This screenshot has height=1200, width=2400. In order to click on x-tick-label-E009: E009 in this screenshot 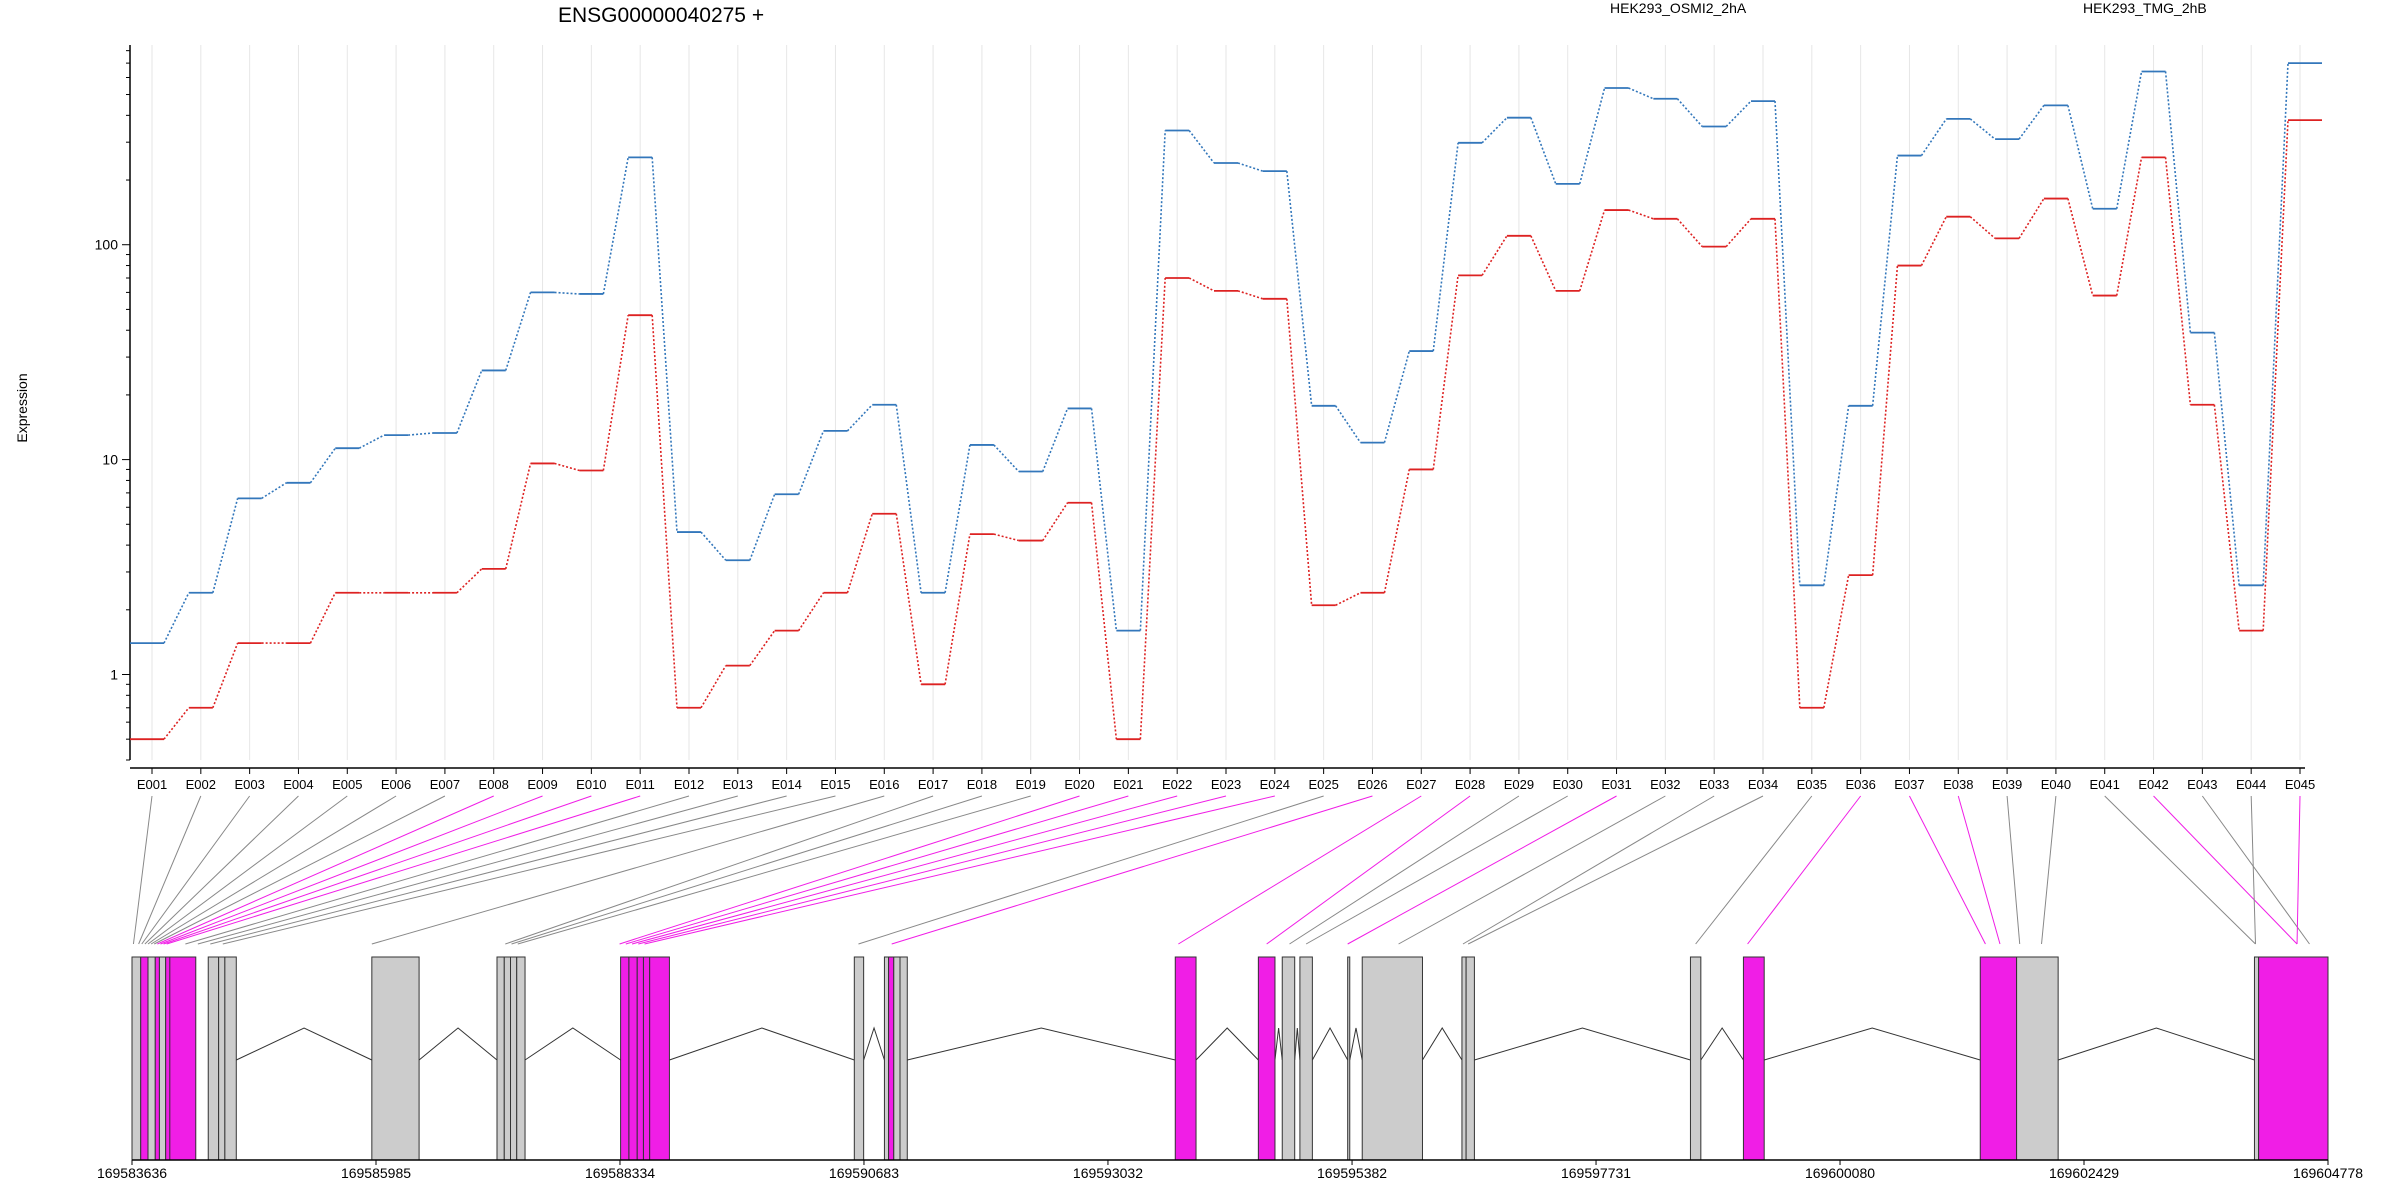, I will do `click(542, 784)`.